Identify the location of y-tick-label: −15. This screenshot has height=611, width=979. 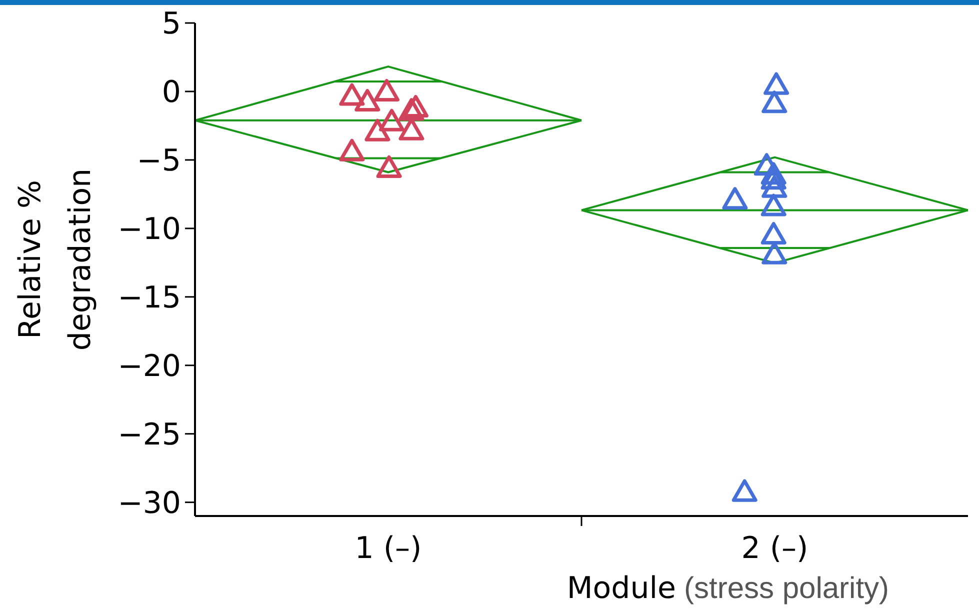
(149, 298).